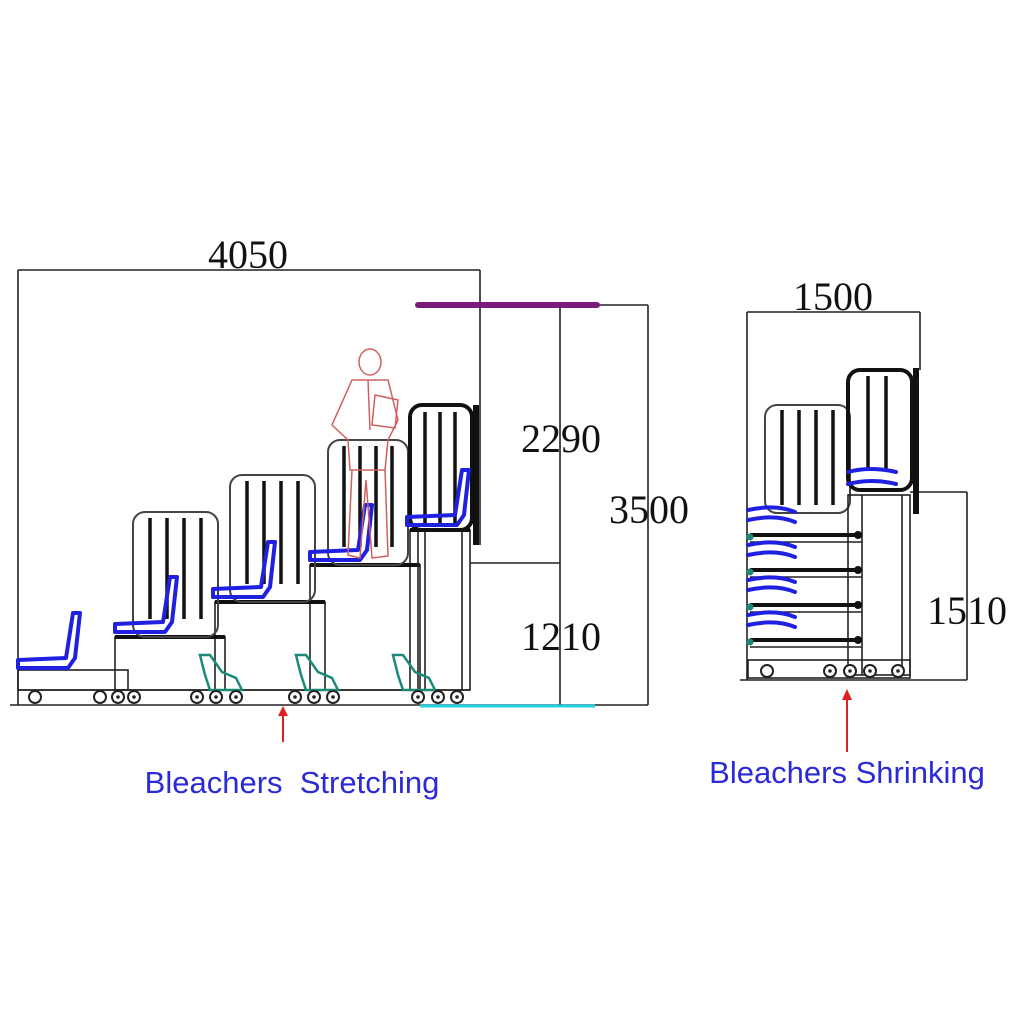 The width and height of the screenshot is (1024, 1024). I want to click on lower-height-label: 1210, so click(561, 636).